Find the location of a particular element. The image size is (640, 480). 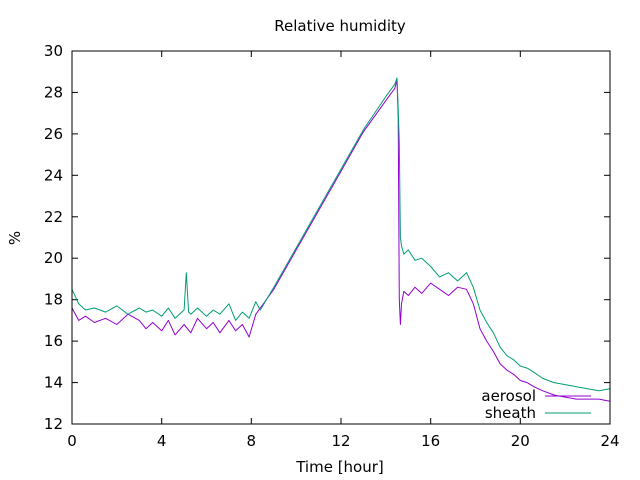

y-tick-label: 22 is located at coordinates (53, 217).